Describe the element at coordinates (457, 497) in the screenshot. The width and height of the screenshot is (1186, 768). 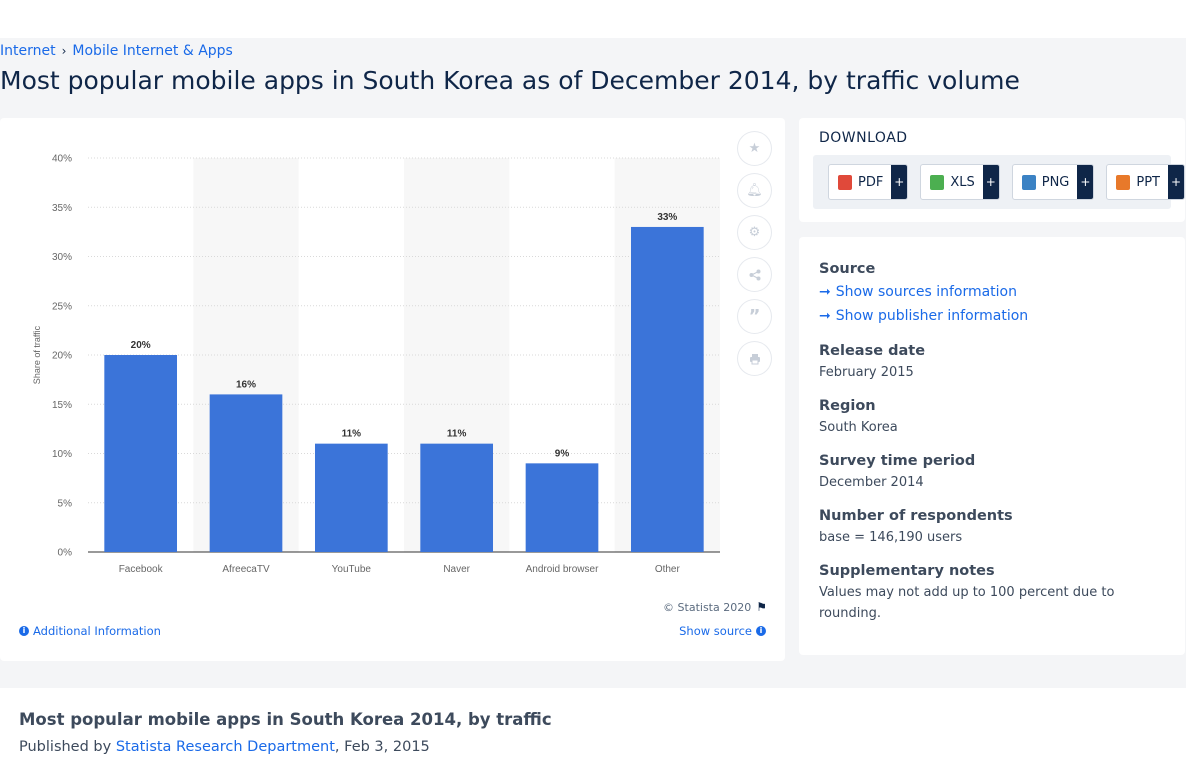
I see `bar-naver` at that location.